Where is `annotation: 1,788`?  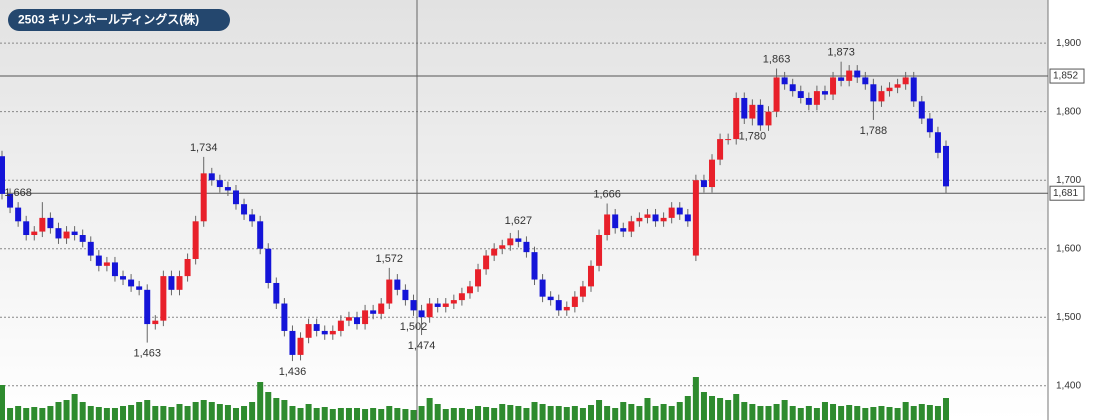
annotation: 1,788 is located at coordinates (874, 131).